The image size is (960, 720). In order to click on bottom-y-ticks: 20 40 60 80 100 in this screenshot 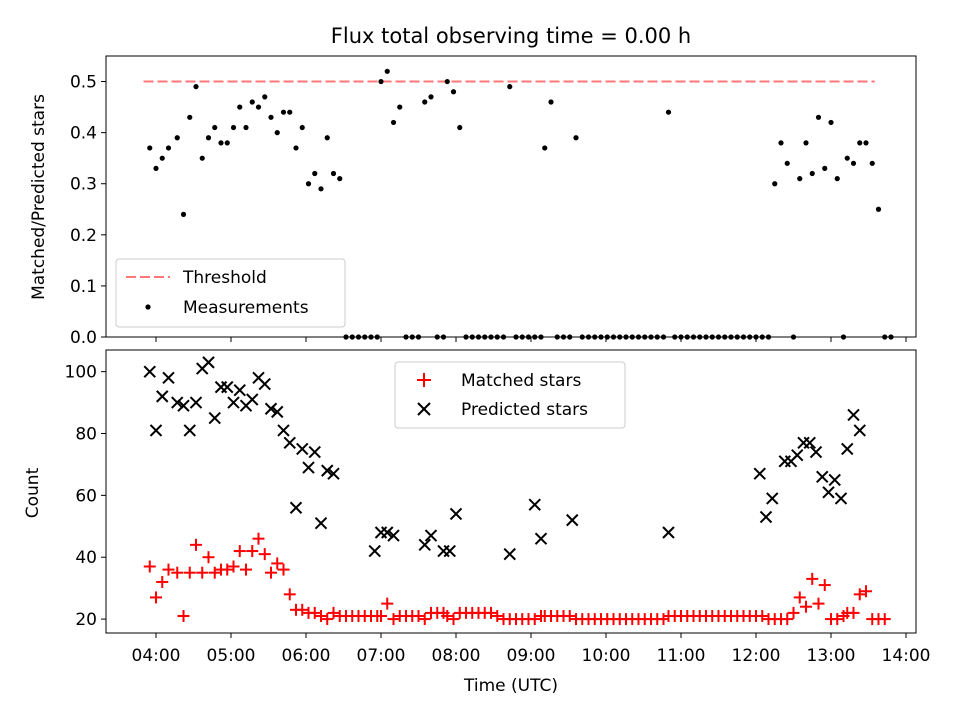, I will do `click(85, 496)`.